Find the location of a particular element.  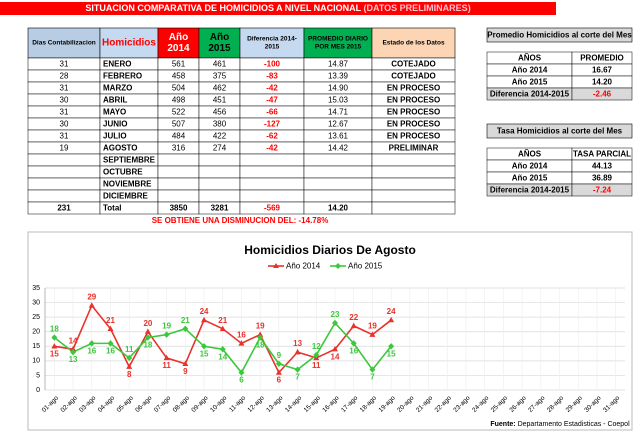

header-label: 2014 is located at coordinates (178, 48).